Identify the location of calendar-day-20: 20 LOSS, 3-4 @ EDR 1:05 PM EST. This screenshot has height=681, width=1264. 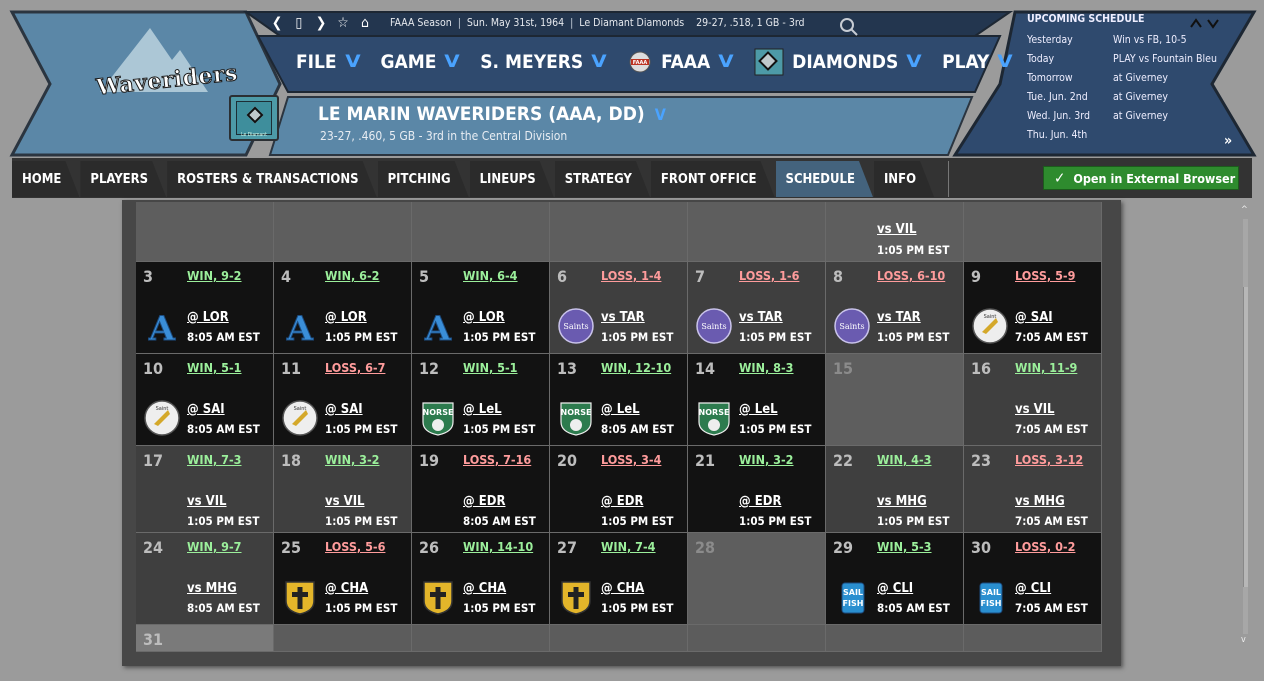
(619, 489).